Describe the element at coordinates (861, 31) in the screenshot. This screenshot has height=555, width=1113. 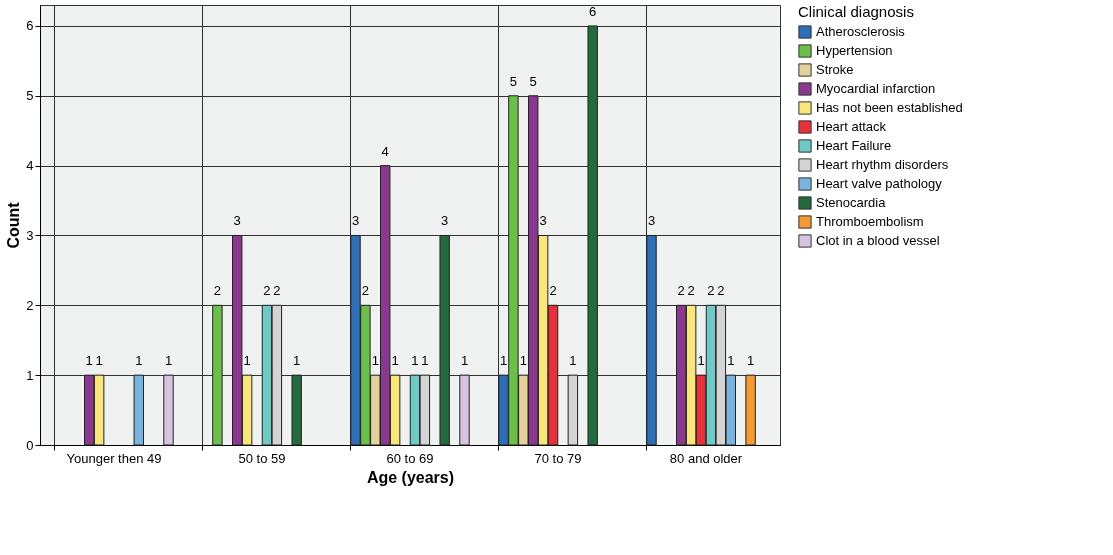
I see `legend-label: Atherosclerosis` at that location.